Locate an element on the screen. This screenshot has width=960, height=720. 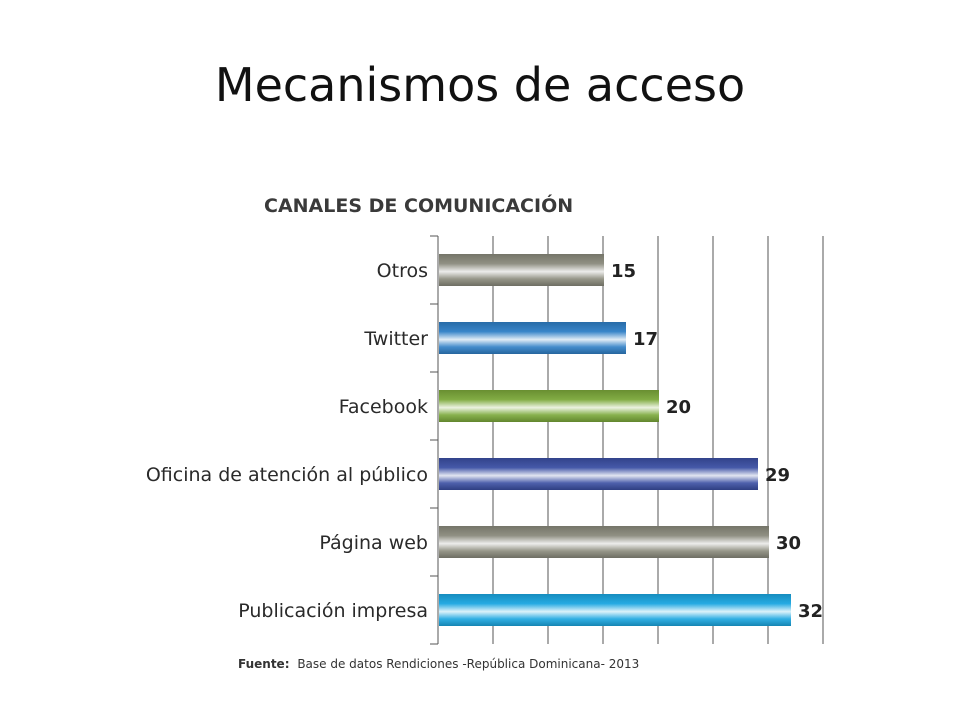
value-label: 15 is located at coordinates (623, 271).